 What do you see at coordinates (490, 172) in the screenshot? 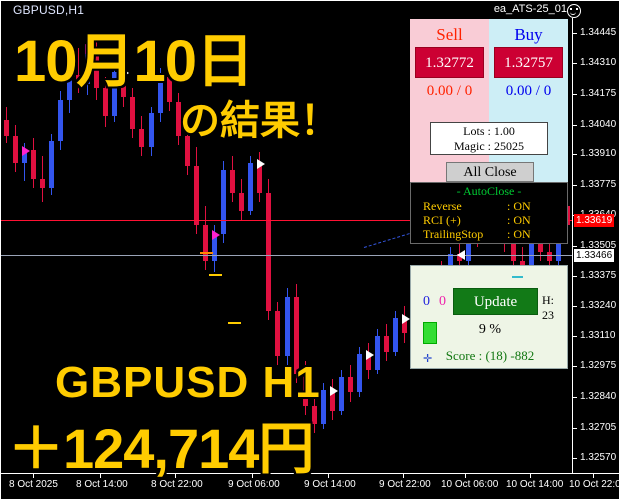
I see `all-close-button: All Close` at bounding box center [490, 172].